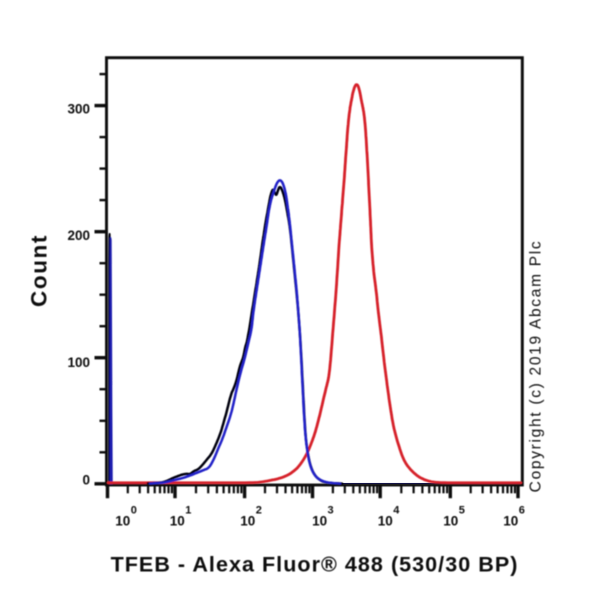  I want to click on svg-text: 1, so click(188, 511).